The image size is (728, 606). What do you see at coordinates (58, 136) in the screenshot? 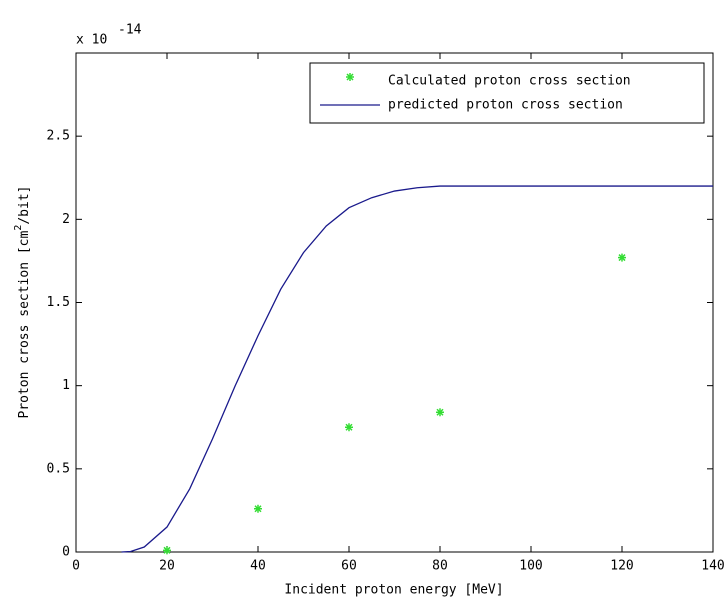
I see `y-tick-label: 2.5` at bounding box center [58, 136].